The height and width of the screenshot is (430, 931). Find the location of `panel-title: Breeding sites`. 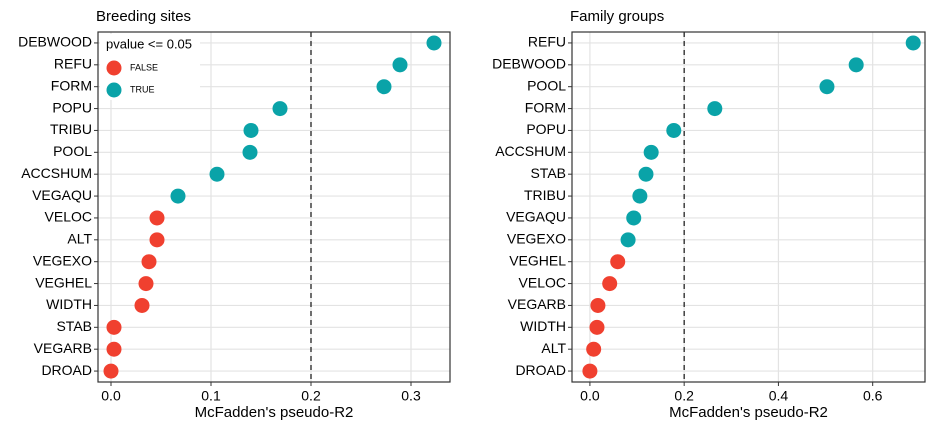

panel-title: Breeding sites is located at coordinates (143, 16).